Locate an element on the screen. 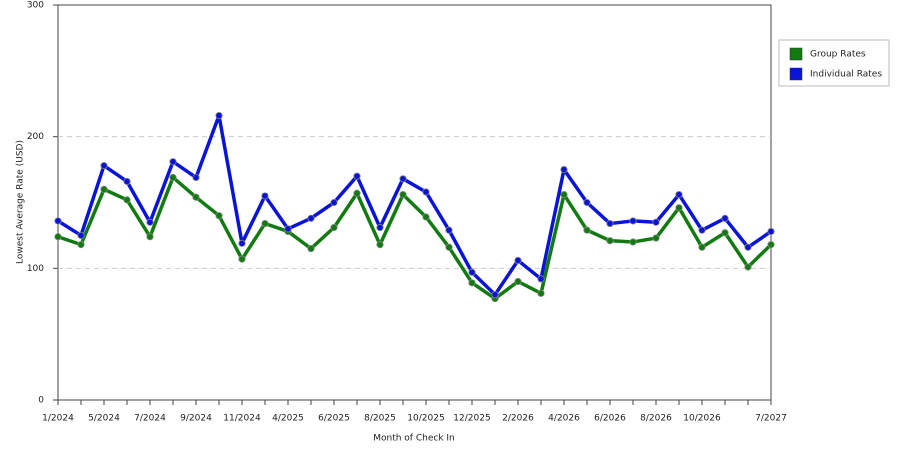  x-tick-label: 7/2024 is located at coordinates (150, 419).